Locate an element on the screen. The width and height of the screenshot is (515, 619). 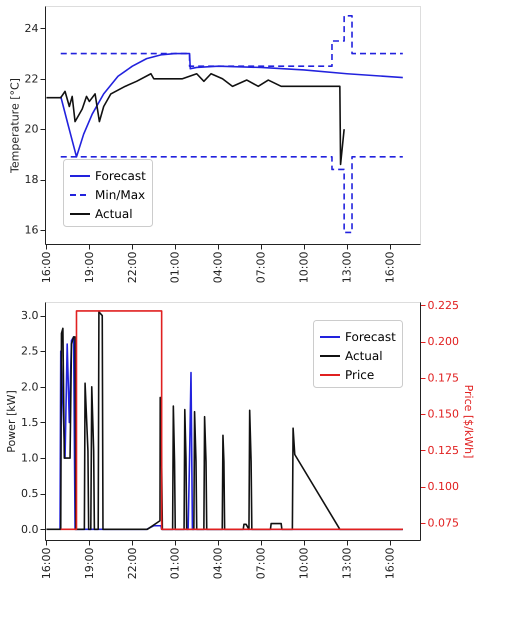
y2-axis-title: Price [$/kWh] is located at coordinates (468, 421).